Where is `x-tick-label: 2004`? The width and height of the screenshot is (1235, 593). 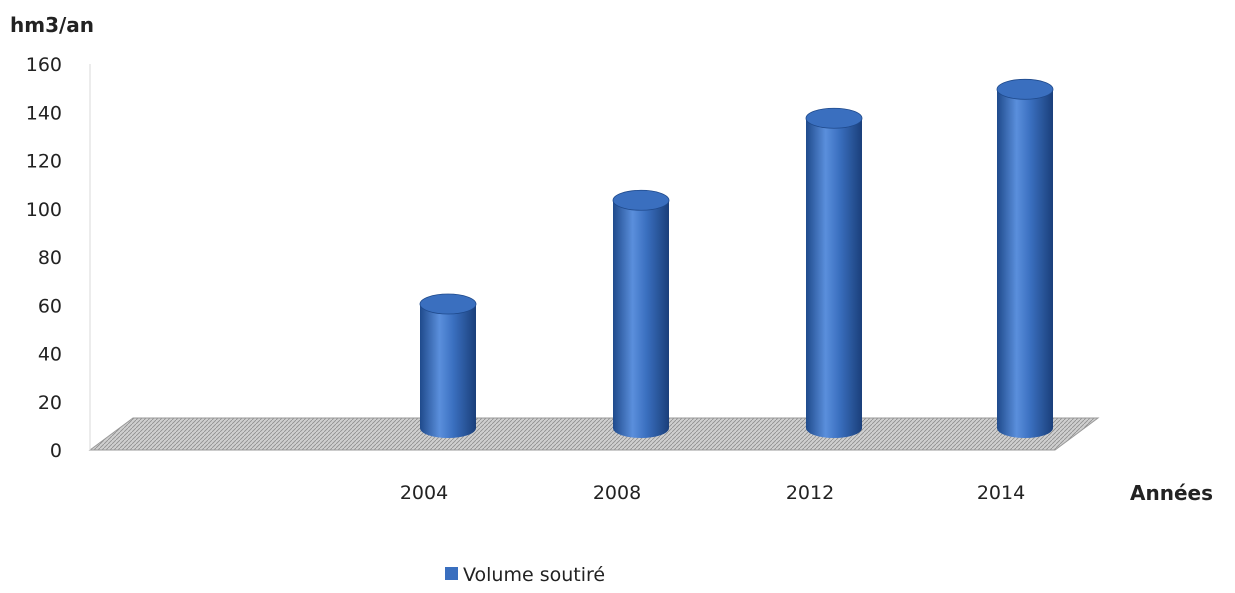
x-tick-label: 2004 is located at coordinates (424, 493).